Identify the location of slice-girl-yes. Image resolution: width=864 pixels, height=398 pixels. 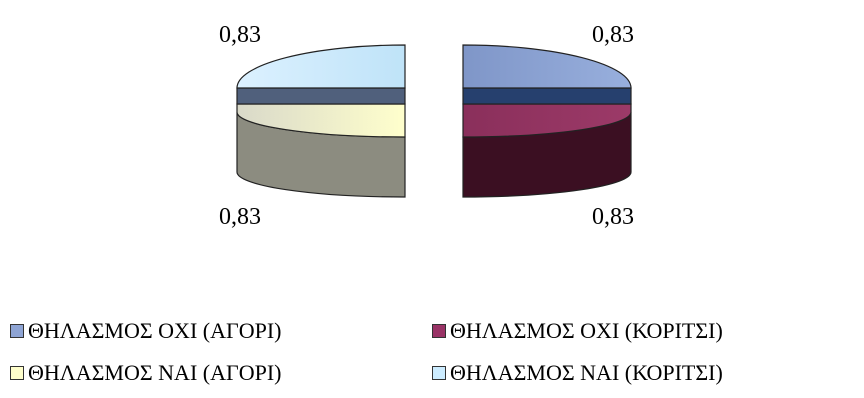
(547, 66).